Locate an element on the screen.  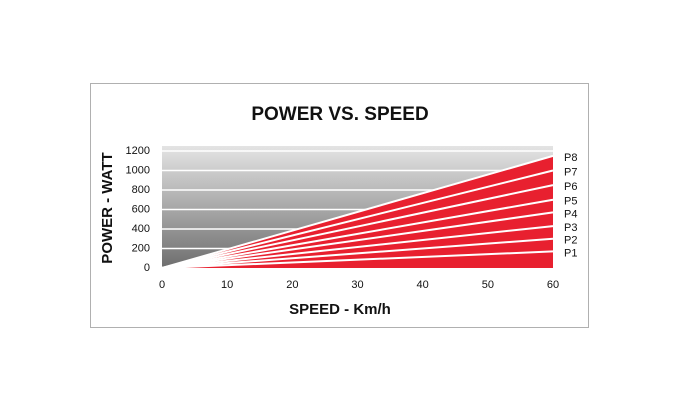
y-tick-label: 600 is located at coordinates (141, 209).